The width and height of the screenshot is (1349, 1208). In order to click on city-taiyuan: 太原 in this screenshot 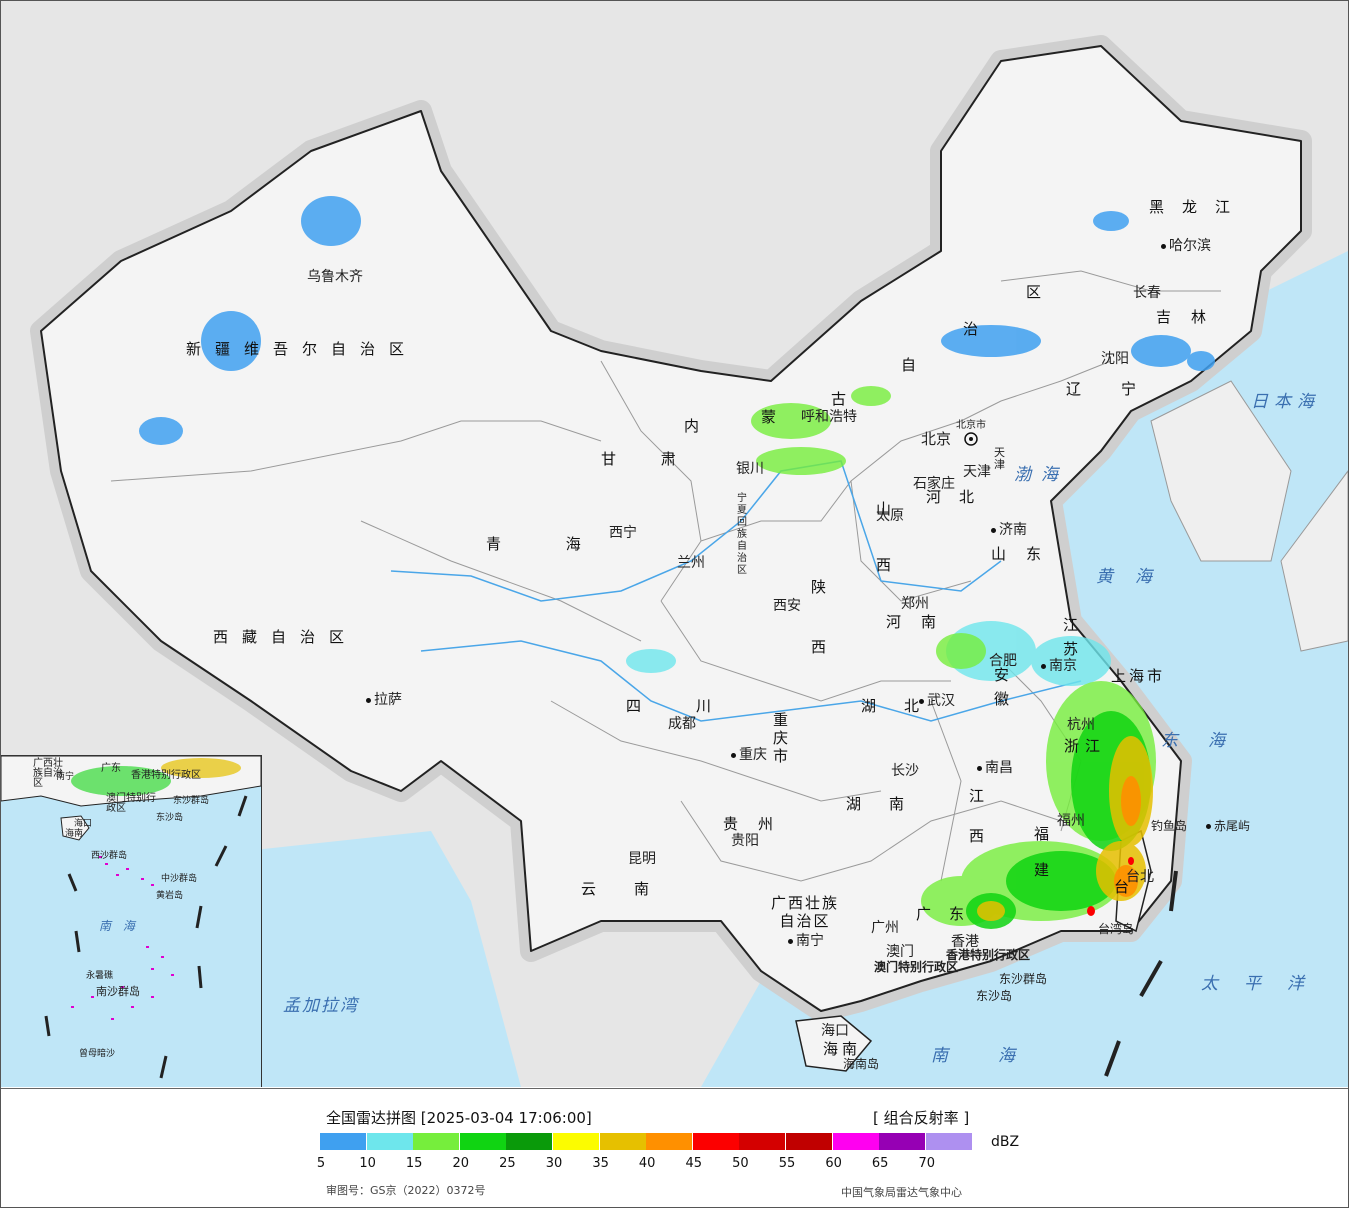, I will do `click(890, 516)`.